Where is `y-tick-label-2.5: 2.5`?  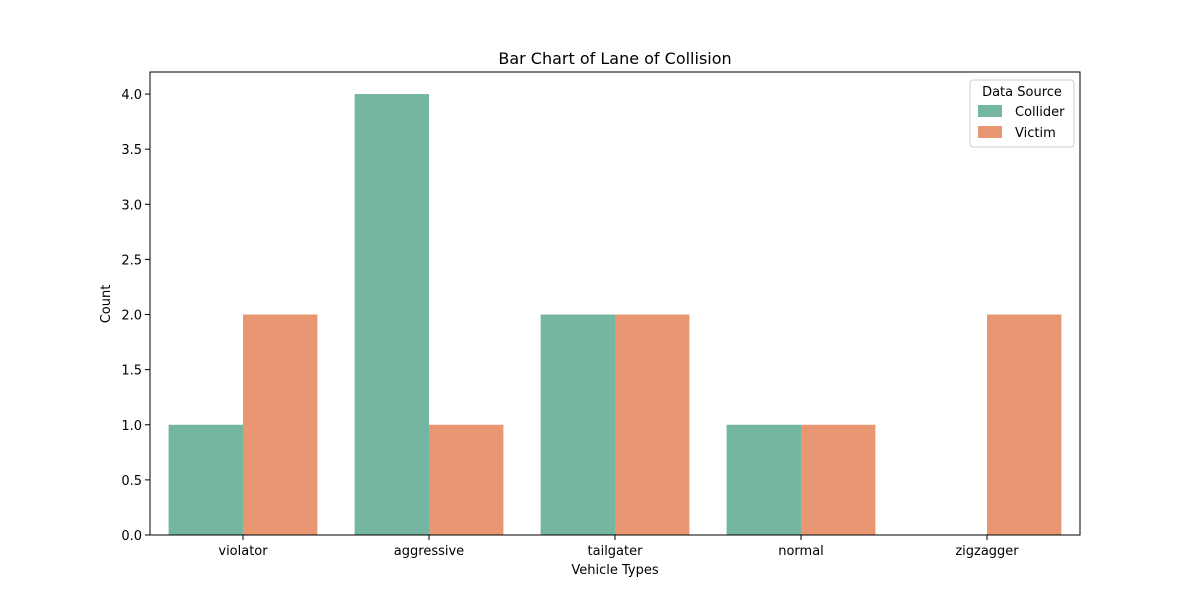
y-tick-label-2.5: 2.5 is located at coordinates (131, 260).